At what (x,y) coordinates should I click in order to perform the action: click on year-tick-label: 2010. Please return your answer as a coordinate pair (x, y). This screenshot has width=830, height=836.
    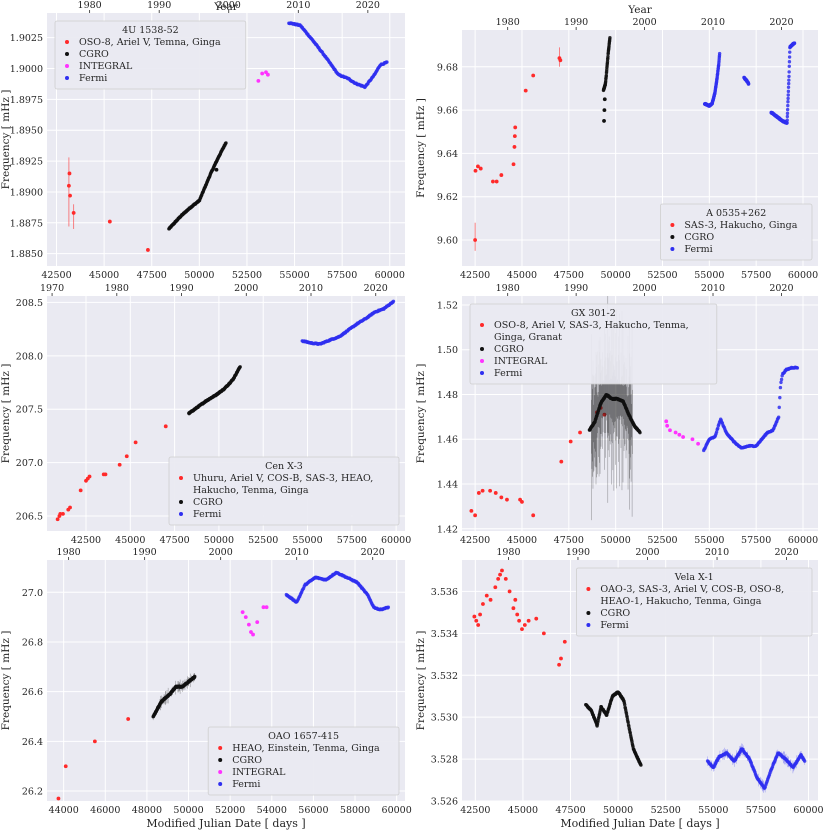
    Looking at the image, I should click on (311, 288).